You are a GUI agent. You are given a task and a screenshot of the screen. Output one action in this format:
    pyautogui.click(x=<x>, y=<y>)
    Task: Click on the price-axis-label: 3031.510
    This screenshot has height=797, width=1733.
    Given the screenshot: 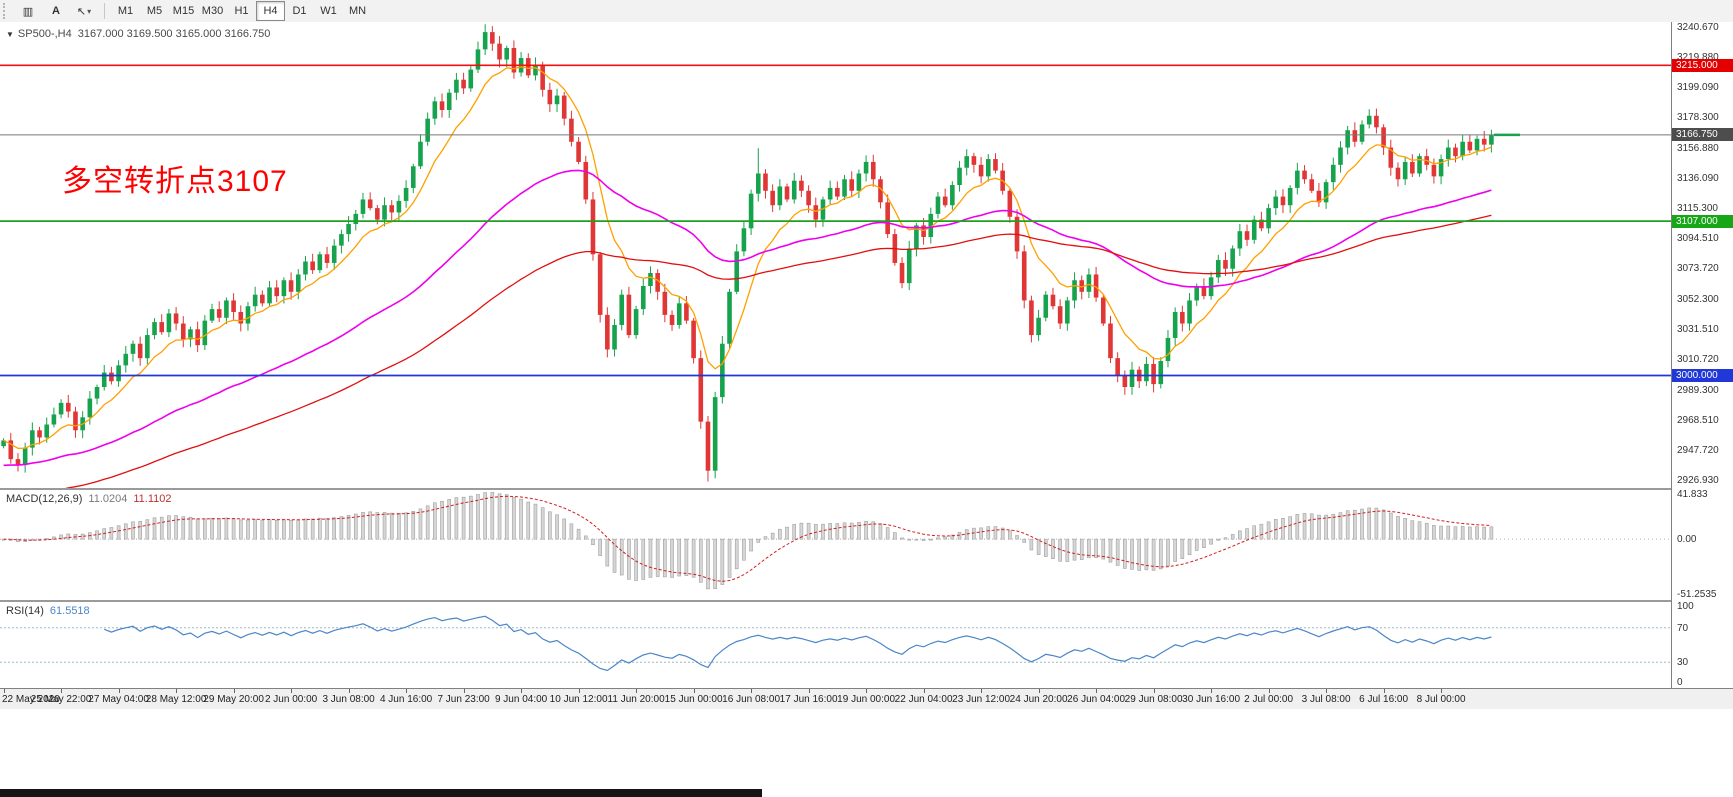 What is the action you would take?
    pyautogui.click(x=1698, y=329)
    